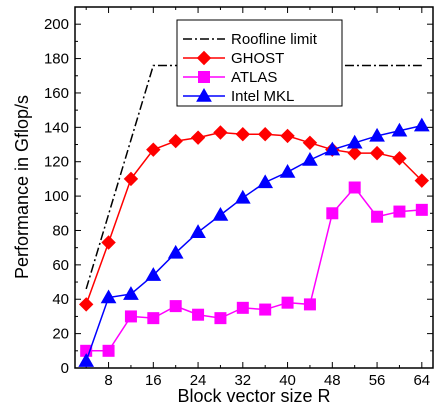 This screenshot has height=412, width=435. Describe the element at coordinates (274, 39) in the screenshot. I see `legend-label-roofline-limit: Roofline limit` at that location.